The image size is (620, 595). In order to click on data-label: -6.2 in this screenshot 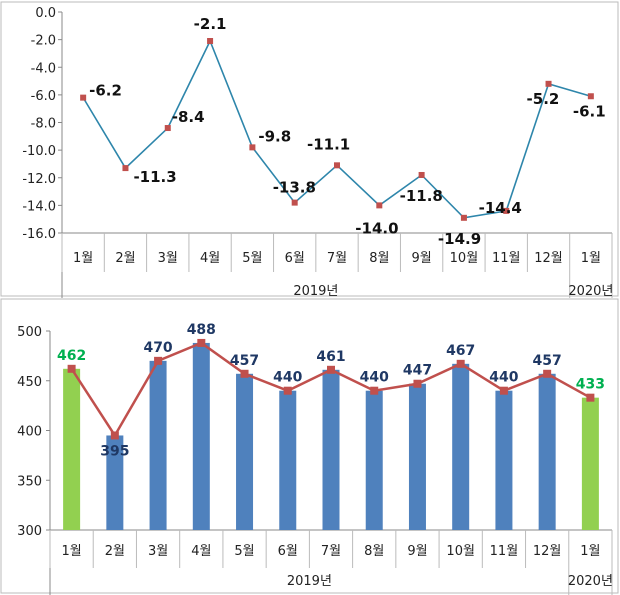, I will do `click(105, 91)`.